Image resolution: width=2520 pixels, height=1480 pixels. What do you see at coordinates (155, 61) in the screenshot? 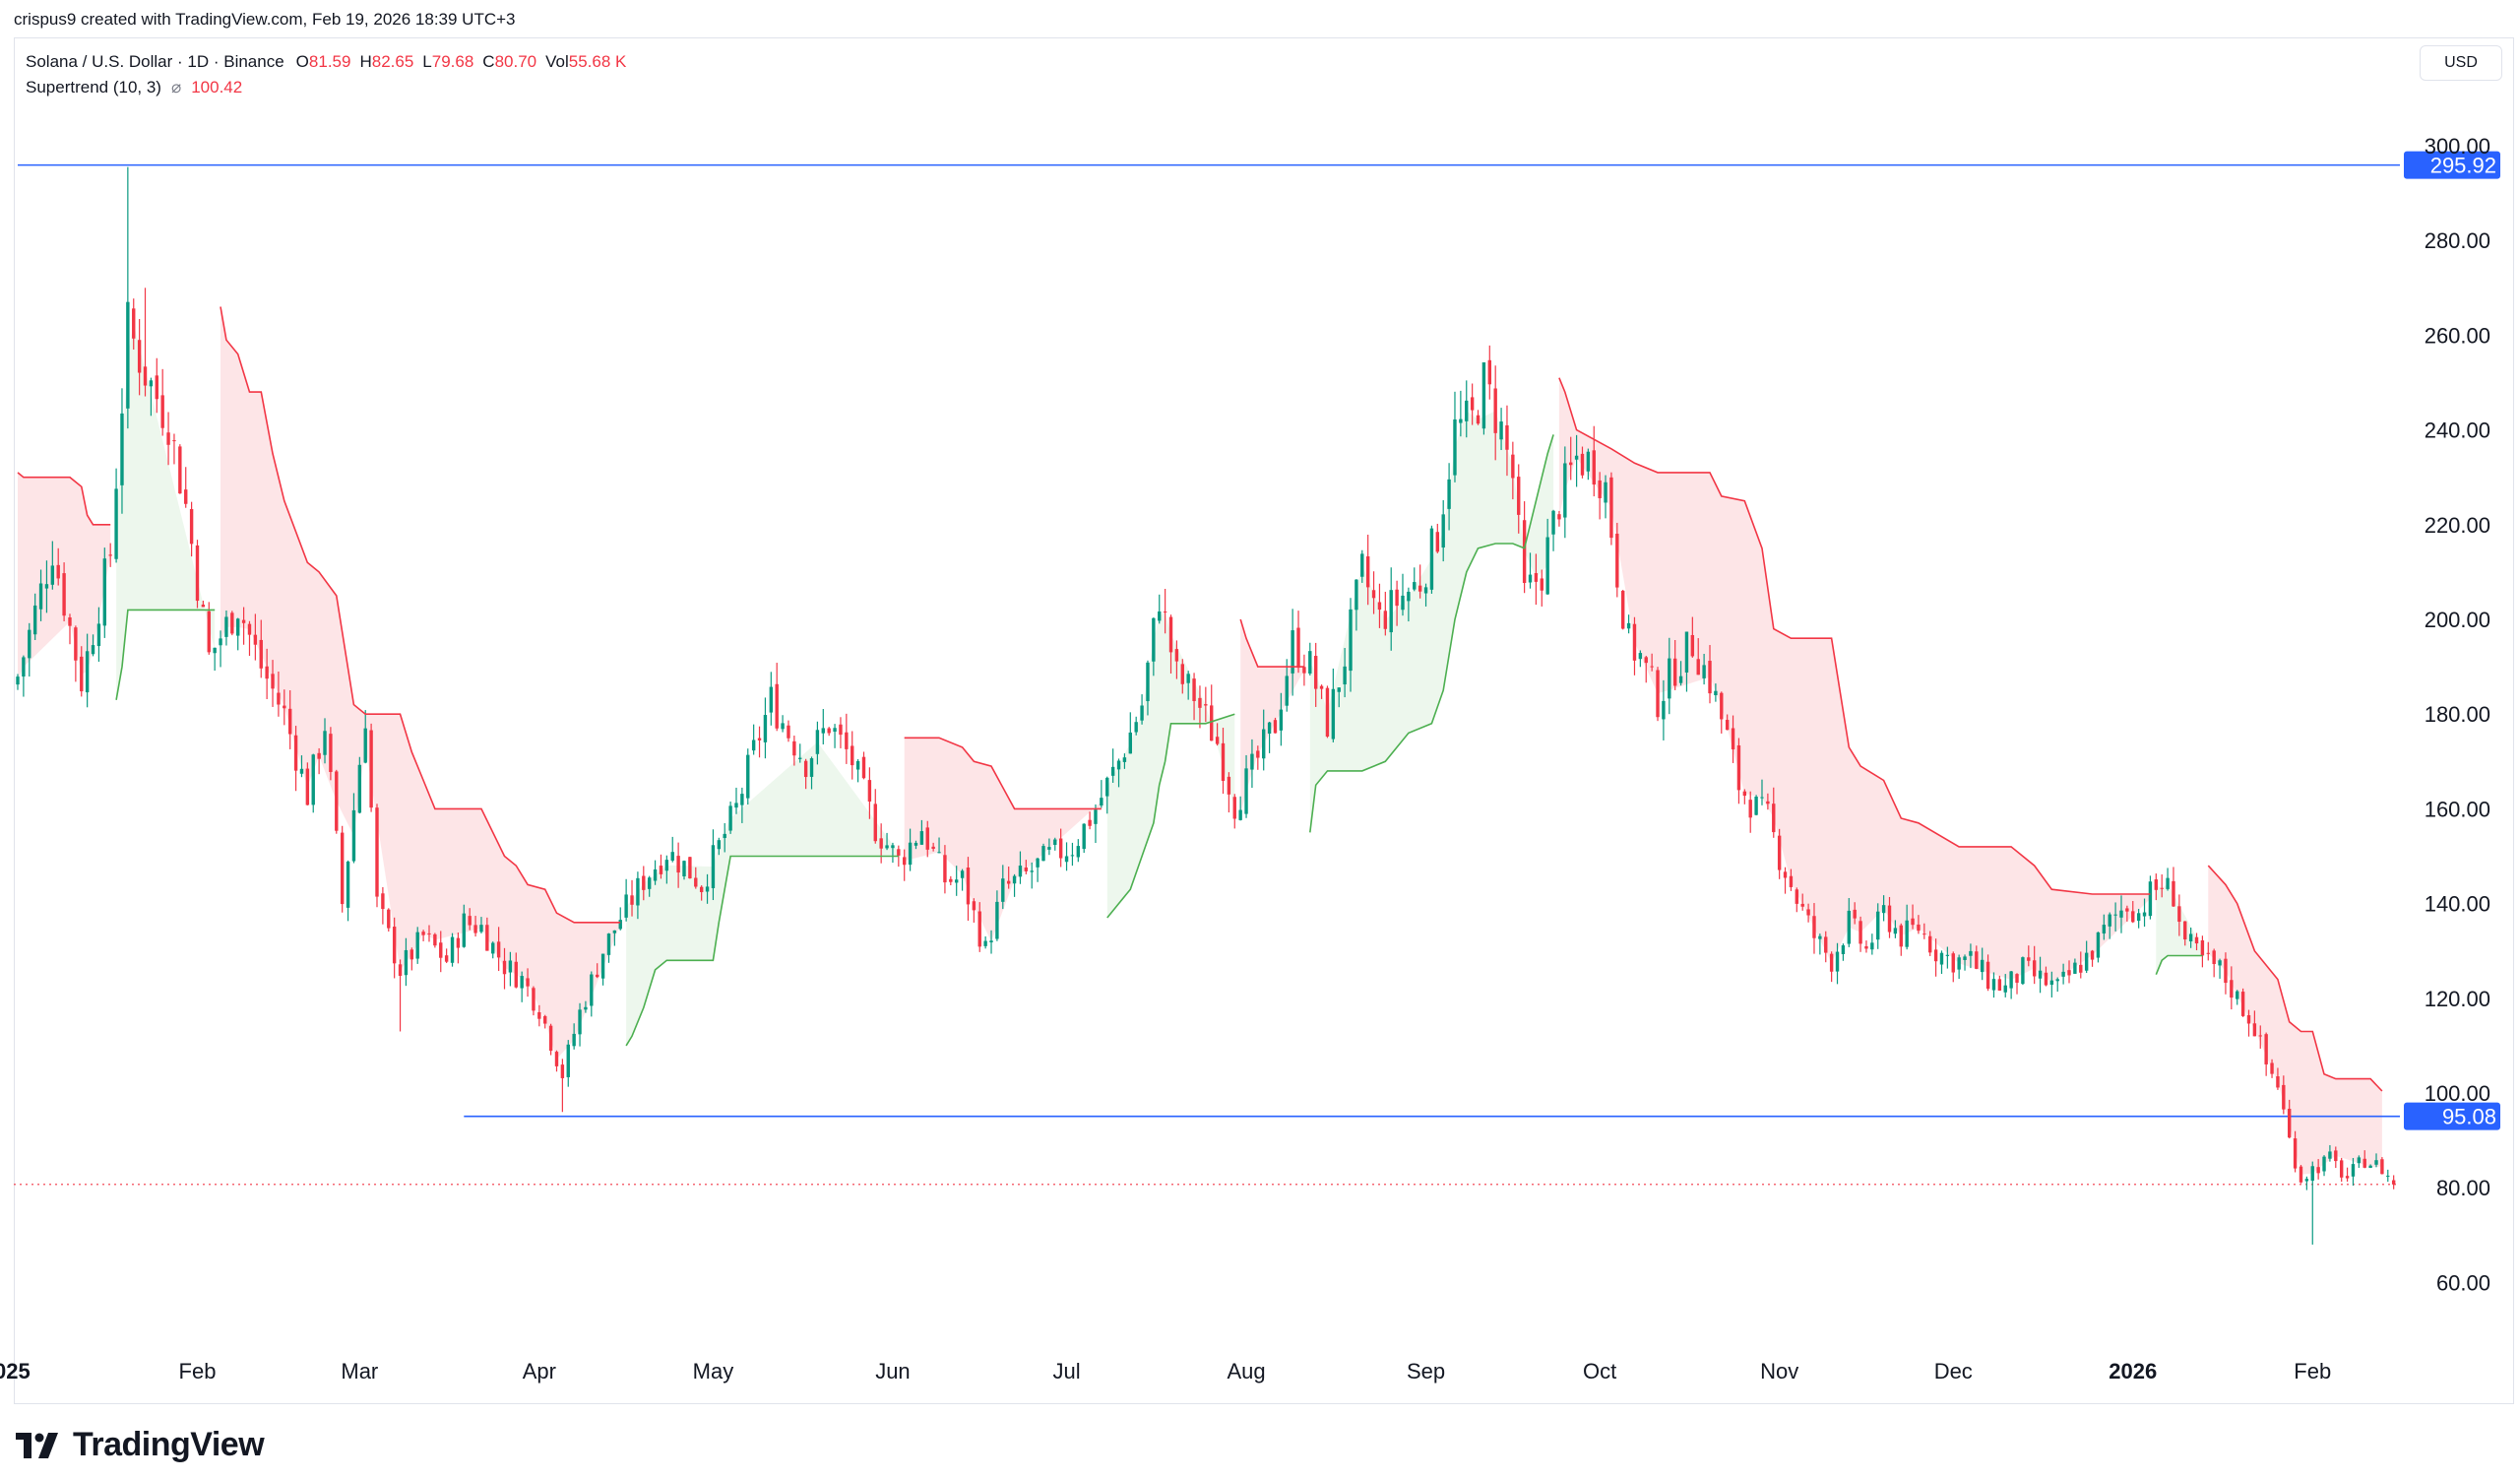
I see `symbol-label: Solana / U.S. Dollar · 1D · Binance` at bounding box center [155, 61].